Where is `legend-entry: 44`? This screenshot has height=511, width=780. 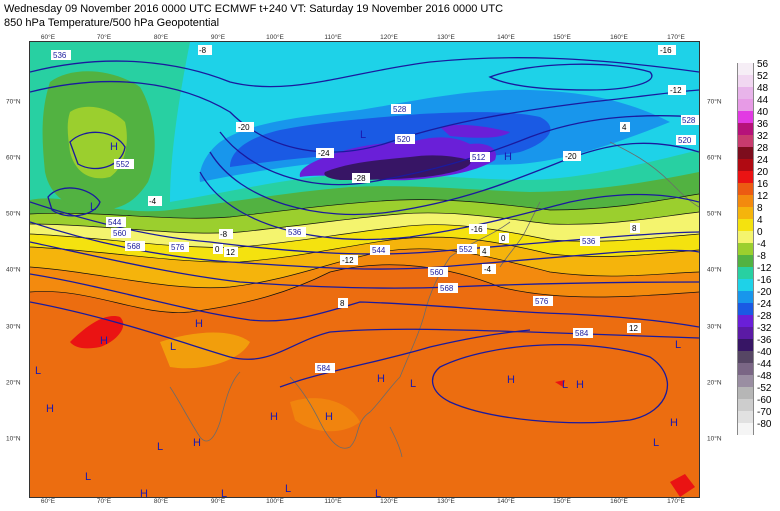 legend-entry: 44 is located at coordinates (757, 103).